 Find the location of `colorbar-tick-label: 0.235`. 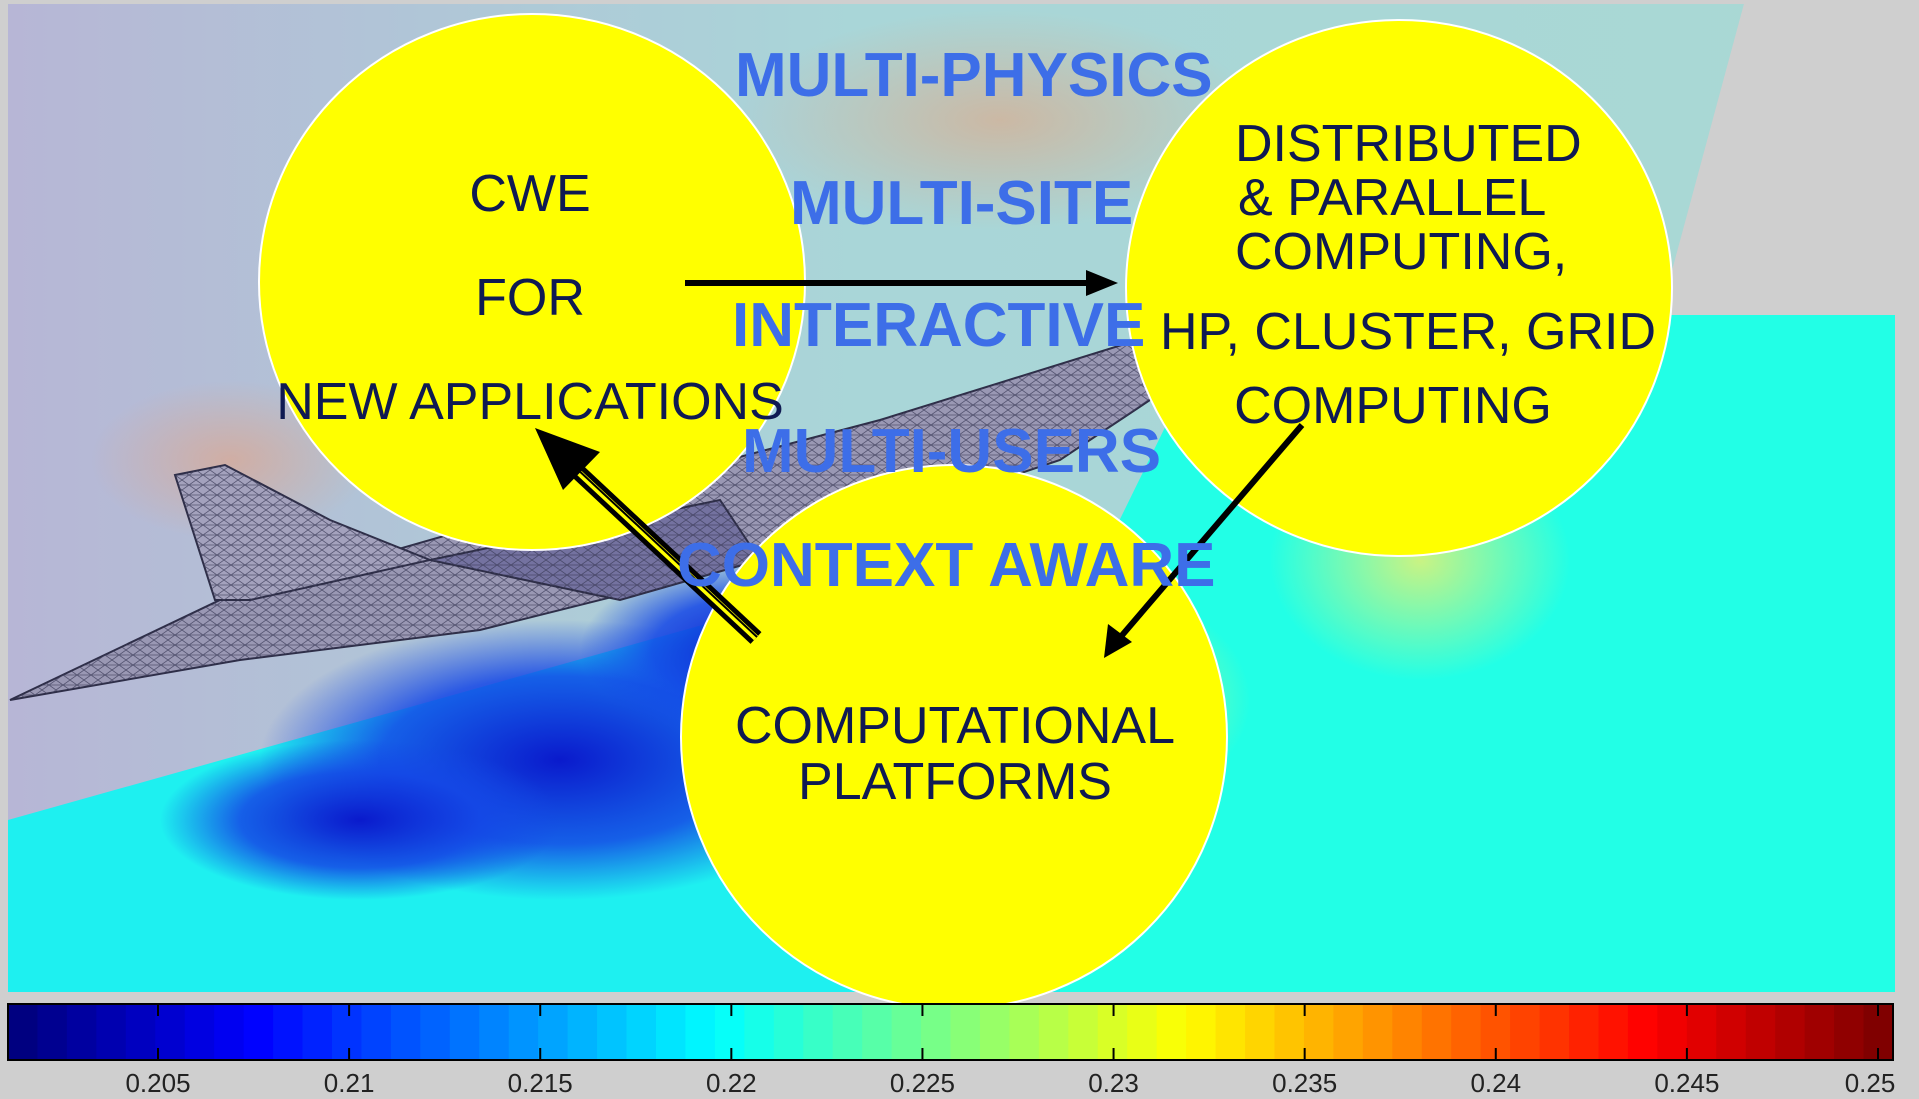

colorbar-tick-label: 0.235 is located at coordinates (1305, 1083).